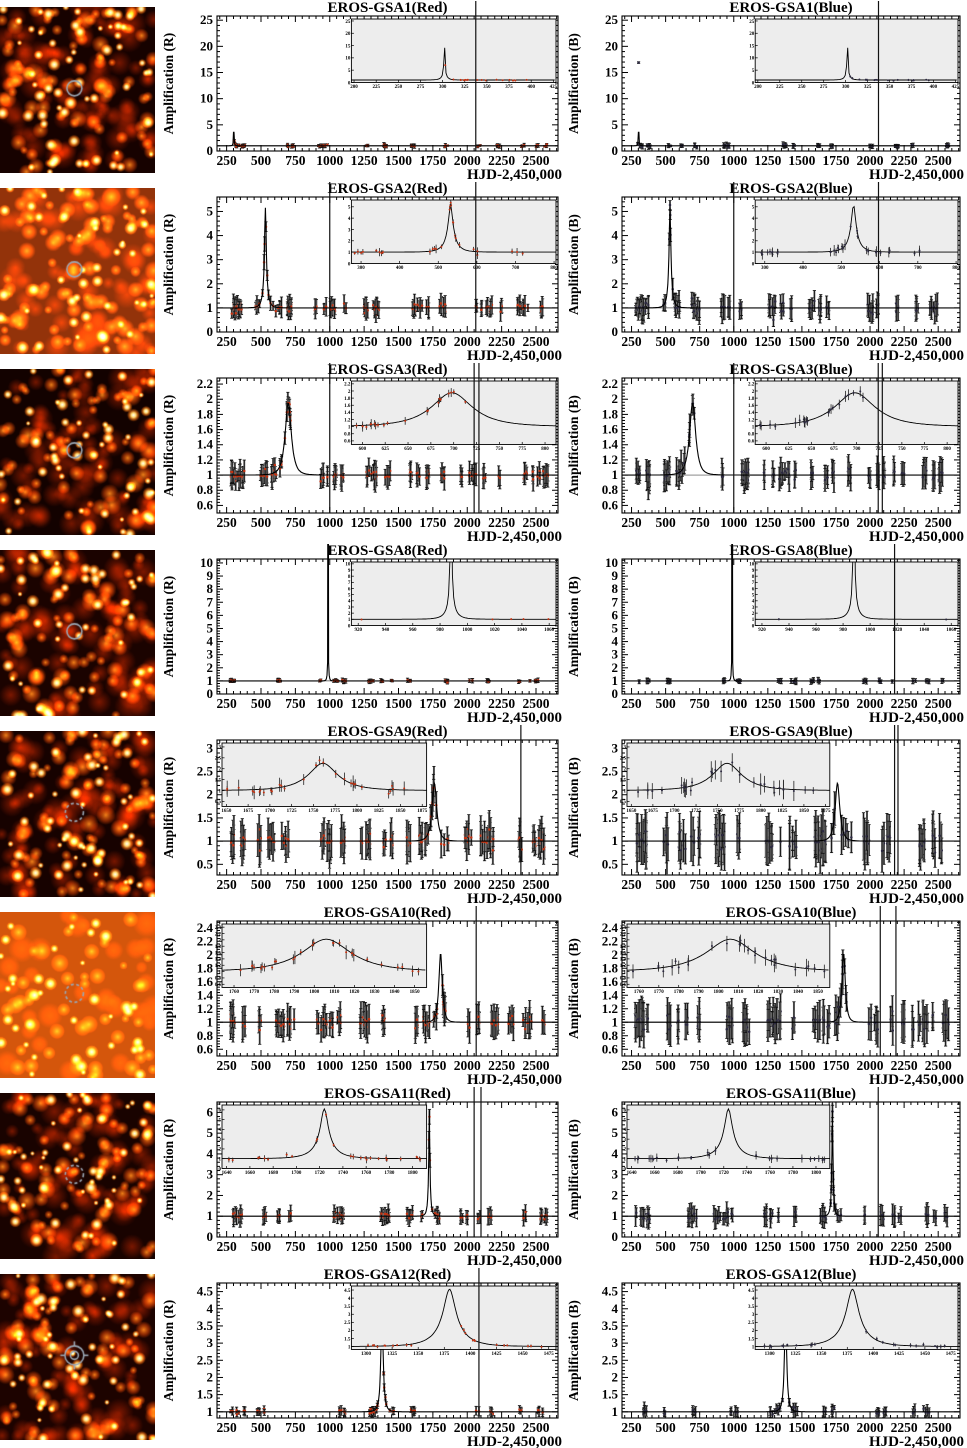 The image size is (967, 1448). I want to click on panel-title: EROS-GSA1(Red), so click(387, 8).